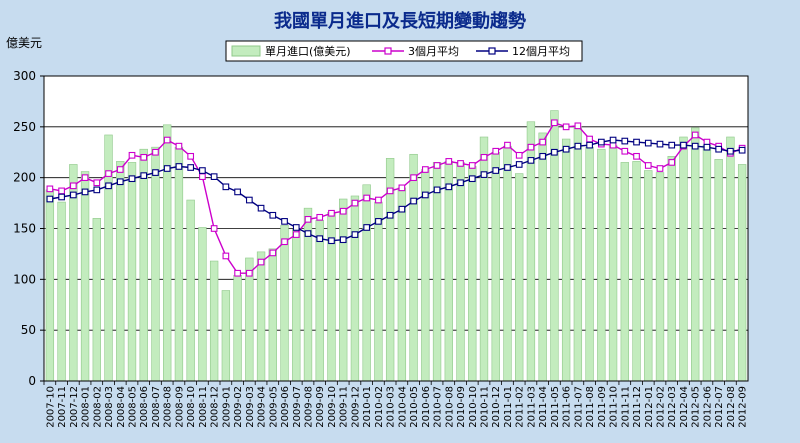 This screenshot has width=800, height=443. Describe the element at coordinates (24, 229) in the screenshot. I see `y-tick-label: 150` at that location.